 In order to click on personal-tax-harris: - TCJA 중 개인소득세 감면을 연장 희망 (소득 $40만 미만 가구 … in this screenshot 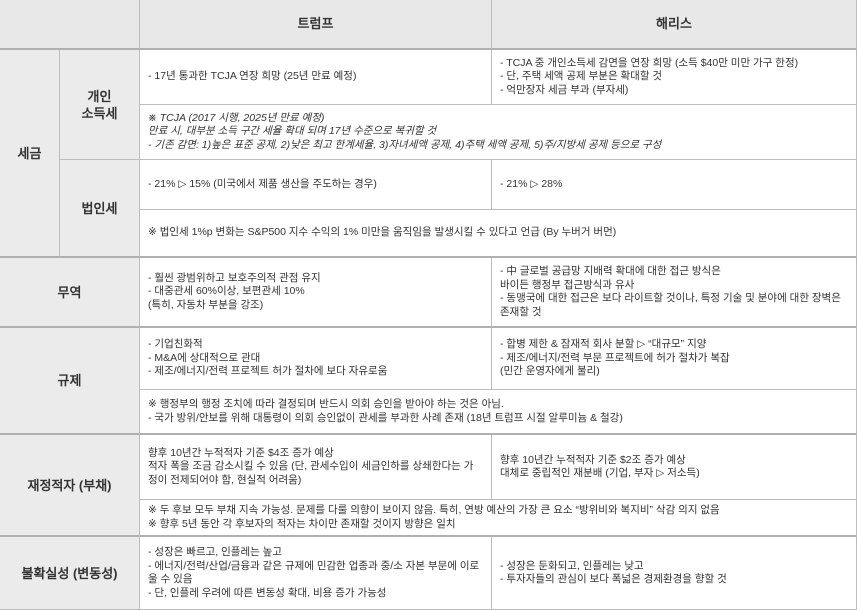, I will do `click(674, 77)`.